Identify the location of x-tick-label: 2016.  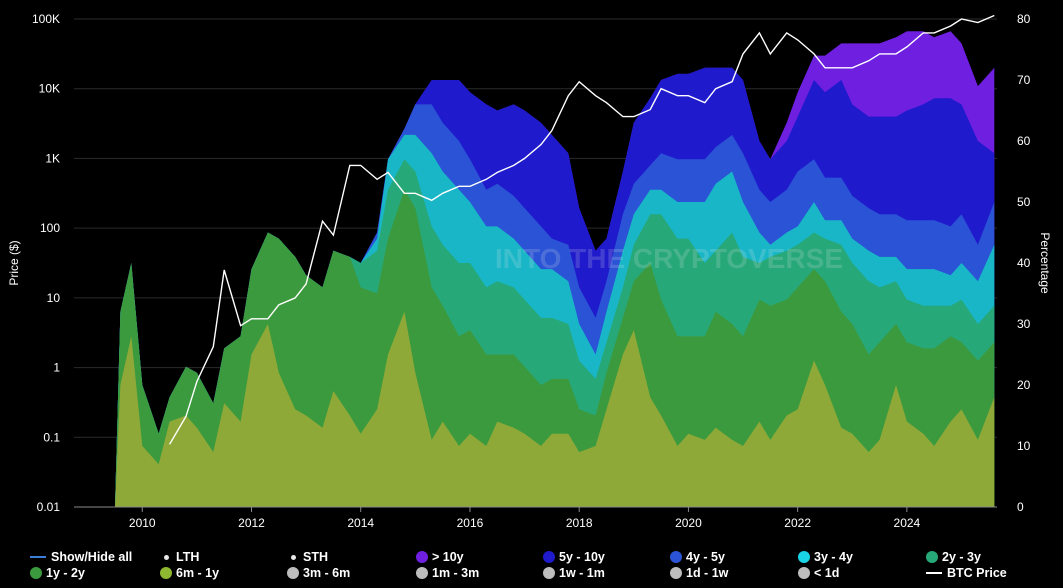
(470, 523).